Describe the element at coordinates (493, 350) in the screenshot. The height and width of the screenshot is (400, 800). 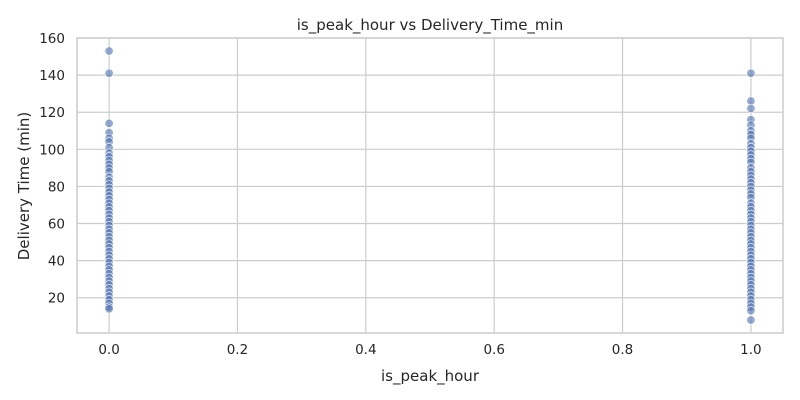
I see `x-tick-label: 0.6` at that location.